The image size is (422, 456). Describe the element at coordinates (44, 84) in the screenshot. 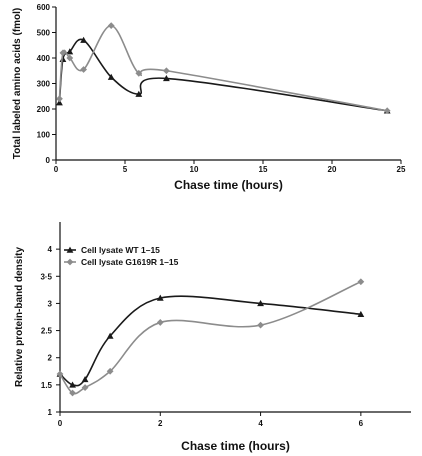

I see `y-tick-label: 300` at that location.